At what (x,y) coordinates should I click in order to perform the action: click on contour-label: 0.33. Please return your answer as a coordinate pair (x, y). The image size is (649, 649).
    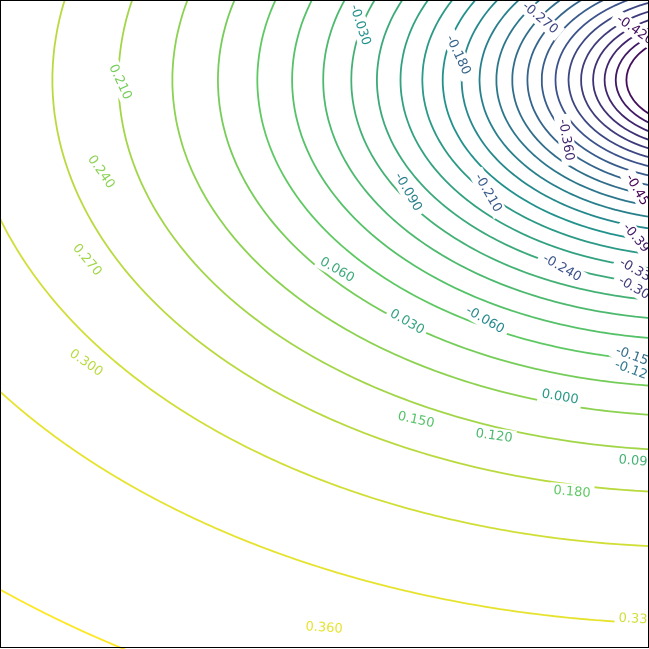
    Looking at the image, I should click on (633, 619).